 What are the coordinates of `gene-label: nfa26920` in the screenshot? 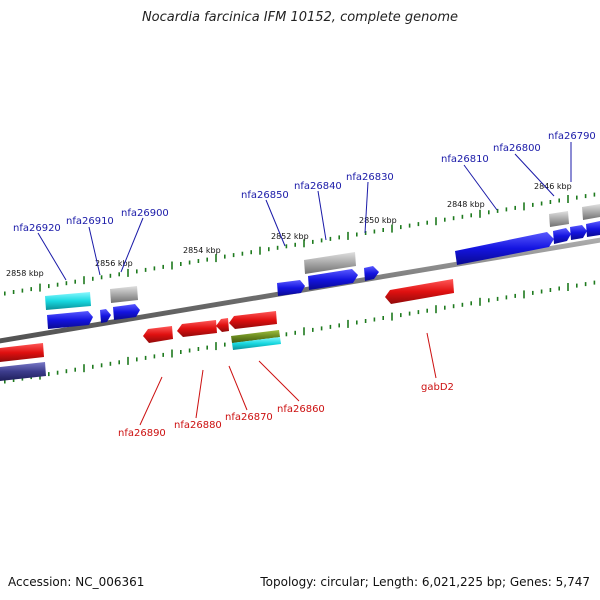 It's located at (37, 228).